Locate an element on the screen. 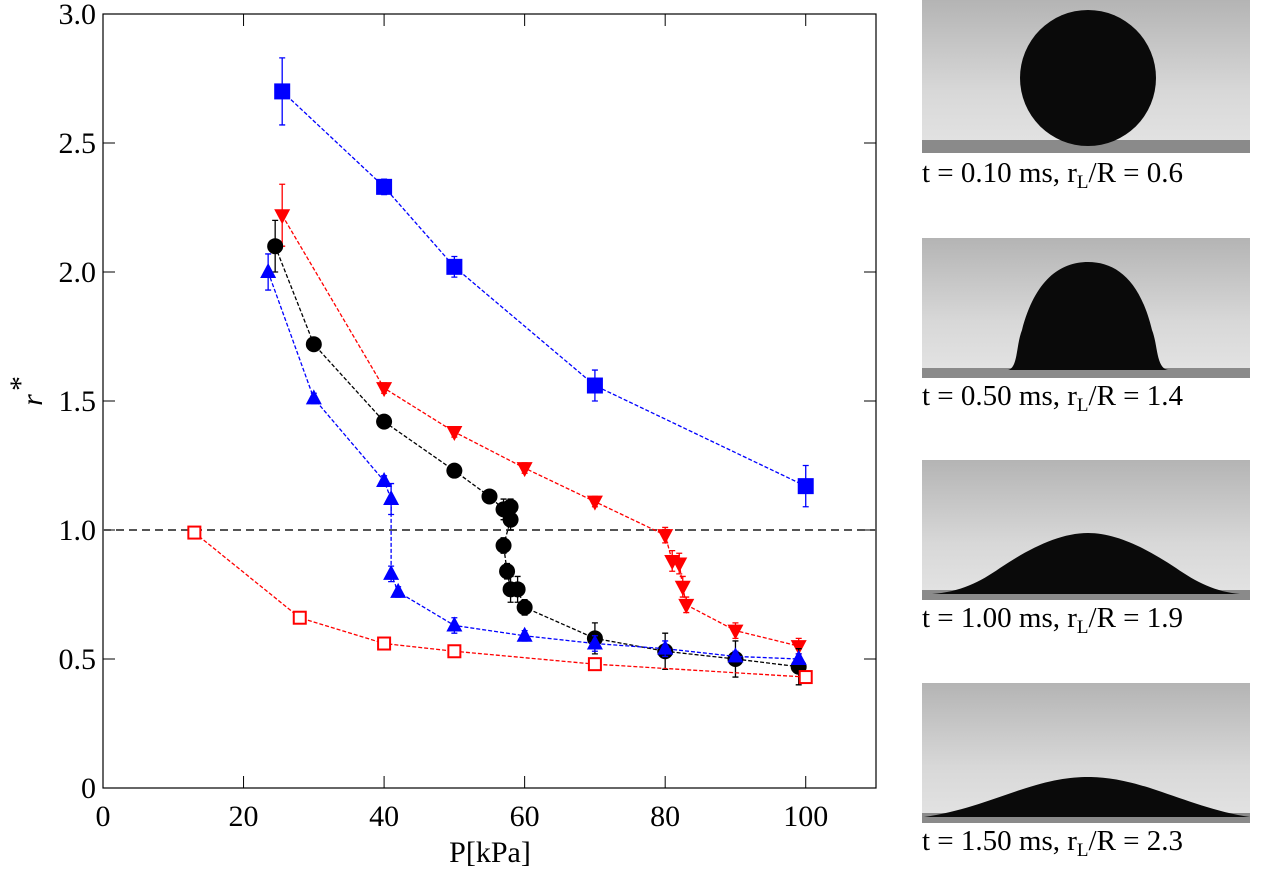 This screenshot has width=1270, height=884. x-tick-label: 20 is located at coordinates (244, 816).